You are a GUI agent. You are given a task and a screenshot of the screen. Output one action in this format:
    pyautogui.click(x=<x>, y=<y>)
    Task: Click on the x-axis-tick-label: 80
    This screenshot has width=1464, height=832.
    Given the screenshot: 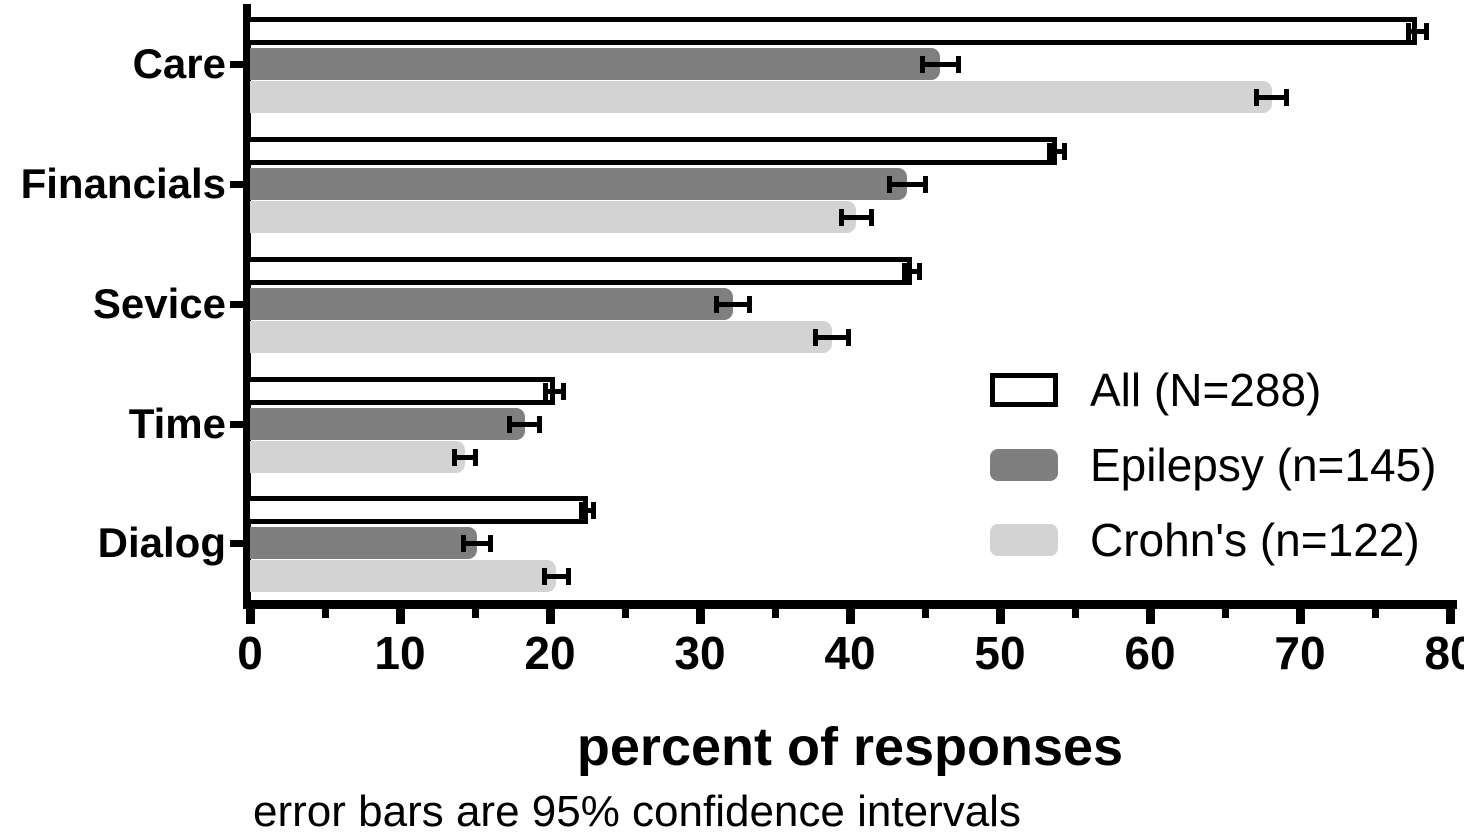 What is the action you would take?
    pyautogui.click(x=1444, y=653)
    